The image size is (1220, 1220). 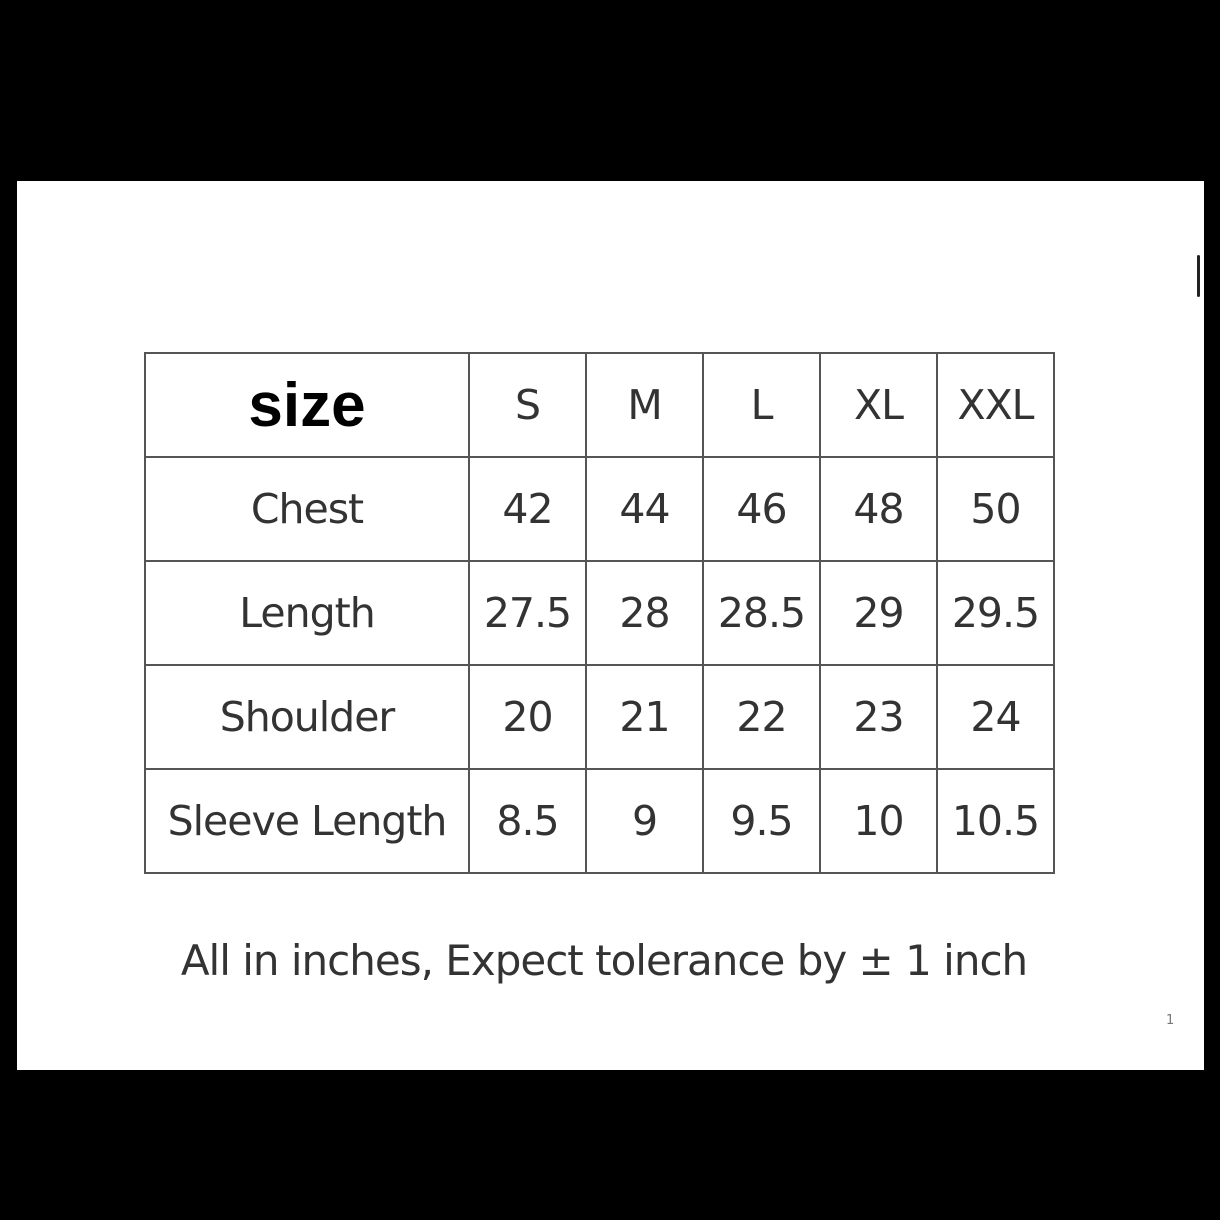 I want to click on cell: 50, so click(x=995, y=509).